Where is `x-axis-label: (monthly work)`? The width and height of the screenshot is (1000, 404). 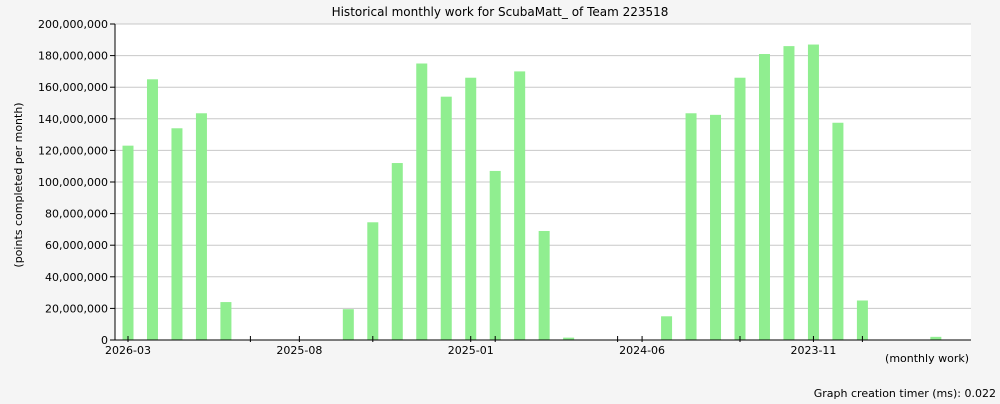 x-axis-label: (monthly work) is located at coordinates (927, 358).